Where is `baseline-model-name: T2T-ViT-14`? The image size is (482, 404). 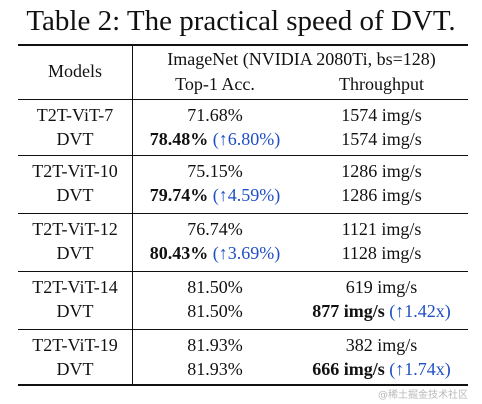 baseline-model-name: T2T-ViT-14 is located at coordinates (75, 287).